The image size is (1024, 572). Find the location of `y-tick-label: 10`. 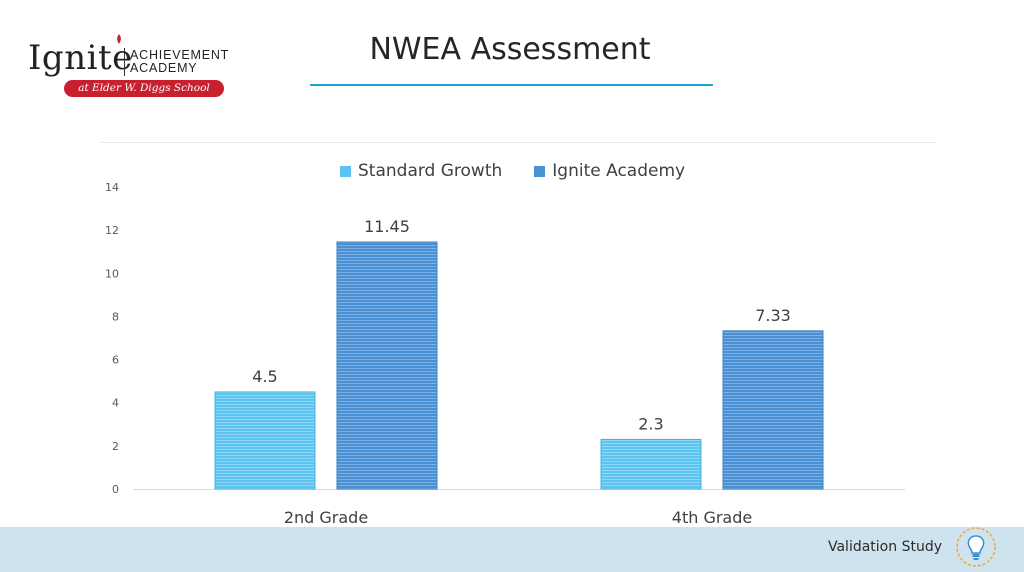

y-tick-label: 10 is located at coordinates (112, 273).